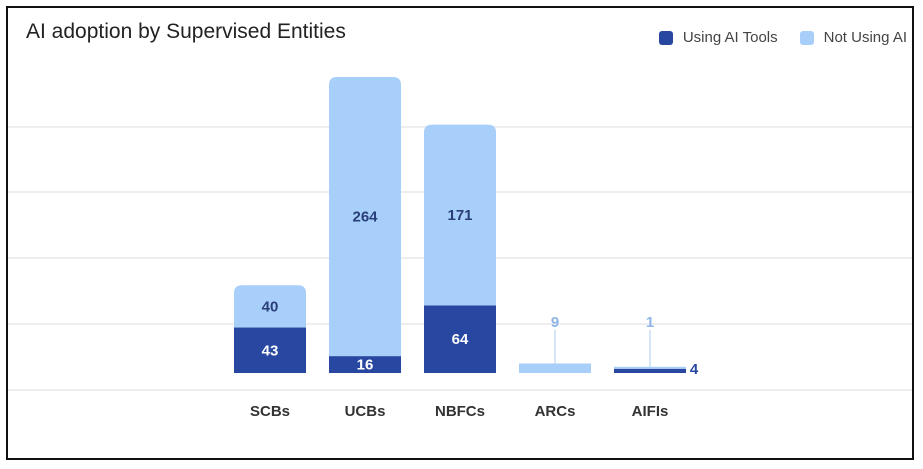 The image size is (923, 469). I want to click on legend-swatch-not-using-ai, so click(806, 37).